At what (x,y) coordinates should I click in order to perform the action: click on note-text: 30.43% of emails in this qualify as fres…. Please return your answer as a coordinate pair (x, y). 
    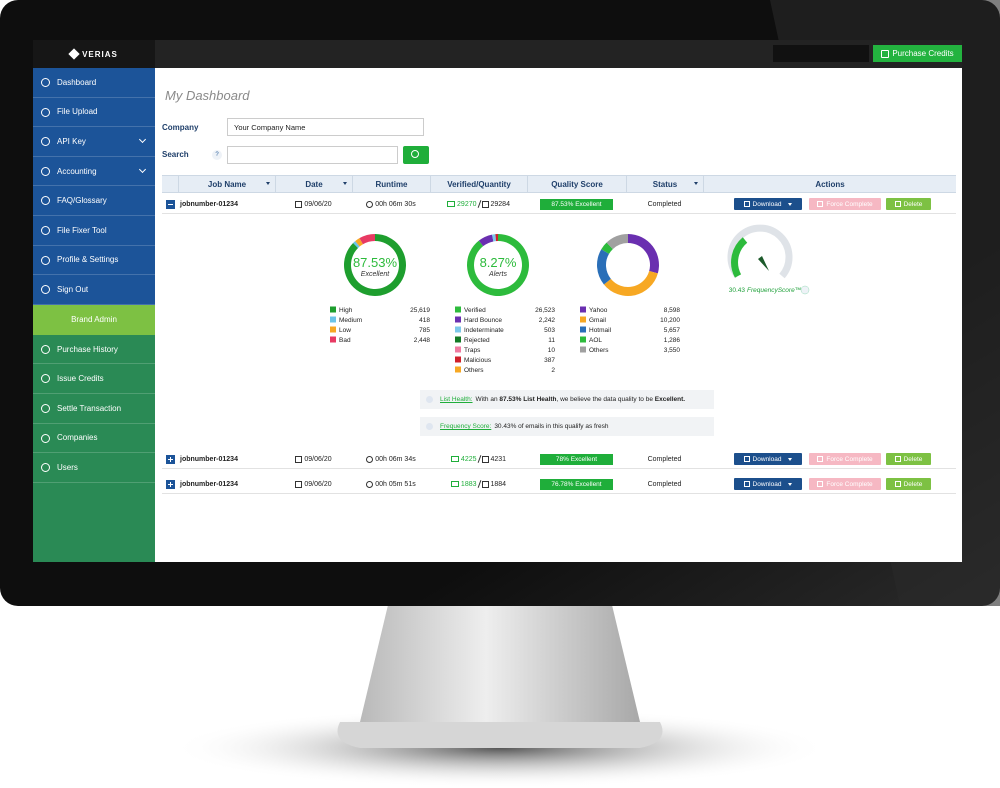
    Looking at the image, I should click on (551, 426).